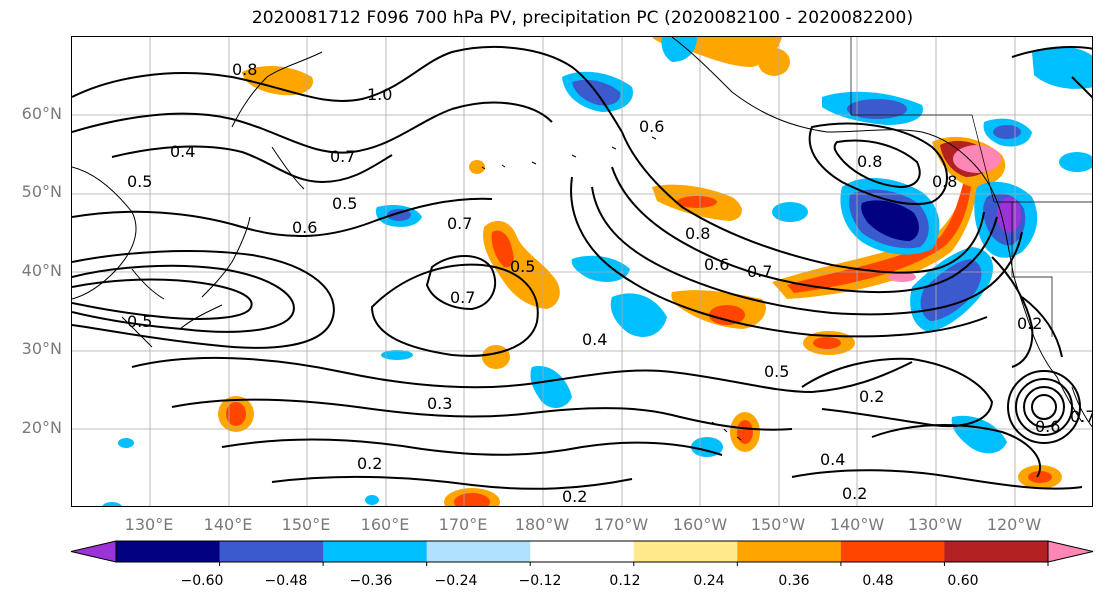 This screenshot has width=1105, height=601. Describe the element at coordinates (963, 581) in the screenshot. I see `colorbar-tick-label: 0.60` at that location.